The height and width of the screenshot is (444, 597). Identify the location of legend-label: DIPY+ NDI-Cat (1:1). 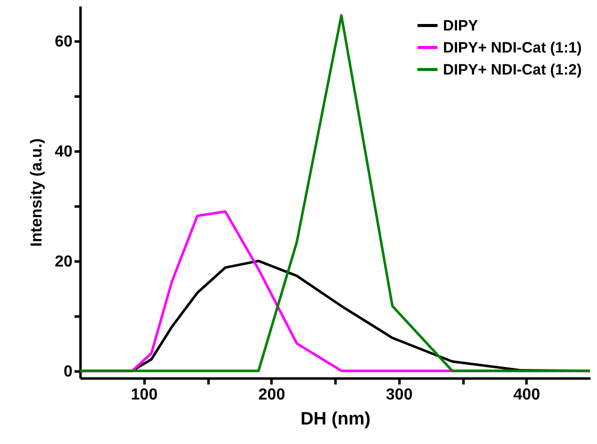
(512, 48).